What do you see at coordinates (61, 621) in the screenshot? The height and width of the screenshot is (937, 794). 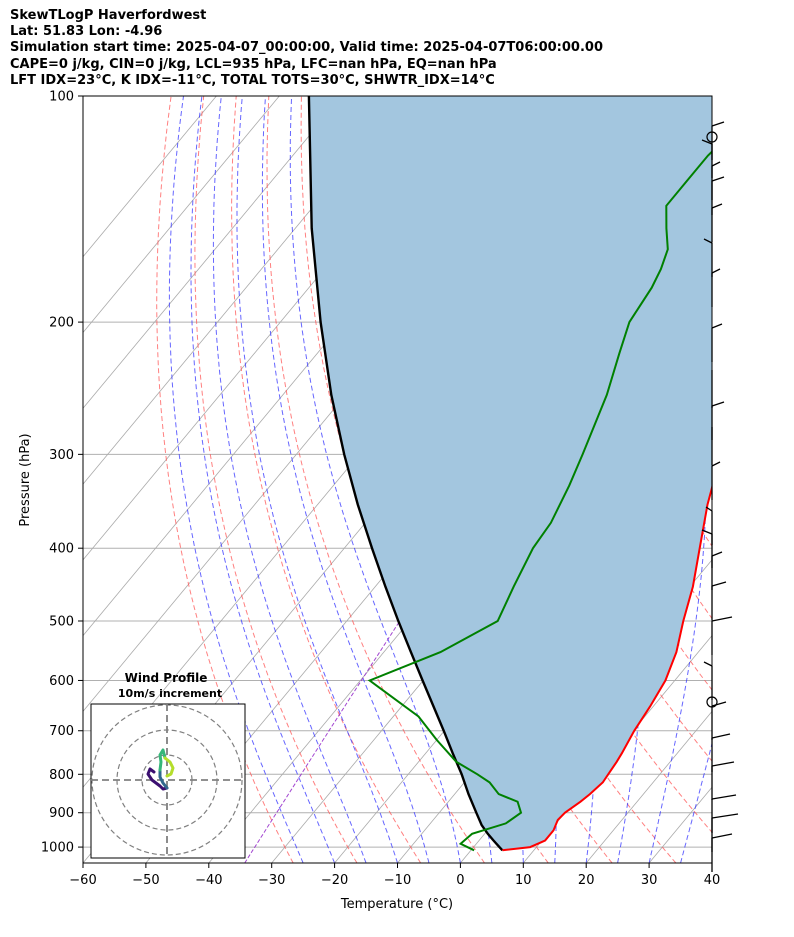 I see `y-tick-label: 500` at bounding box center [61, 621].